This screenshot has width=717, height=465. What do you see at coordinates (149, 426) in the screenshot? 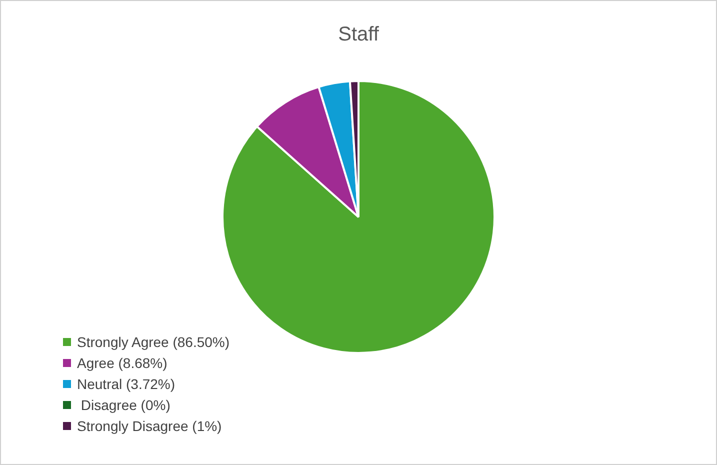
I see `legend-label: Strongly Disagree (1%)` at bounding box center [149, 426].